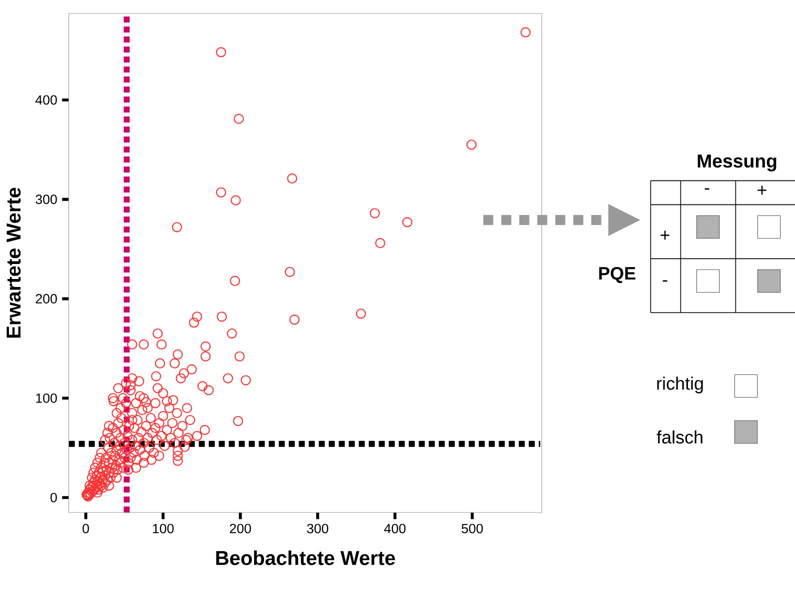  I want to click on y-tick-label: 200, so click(46, 299).